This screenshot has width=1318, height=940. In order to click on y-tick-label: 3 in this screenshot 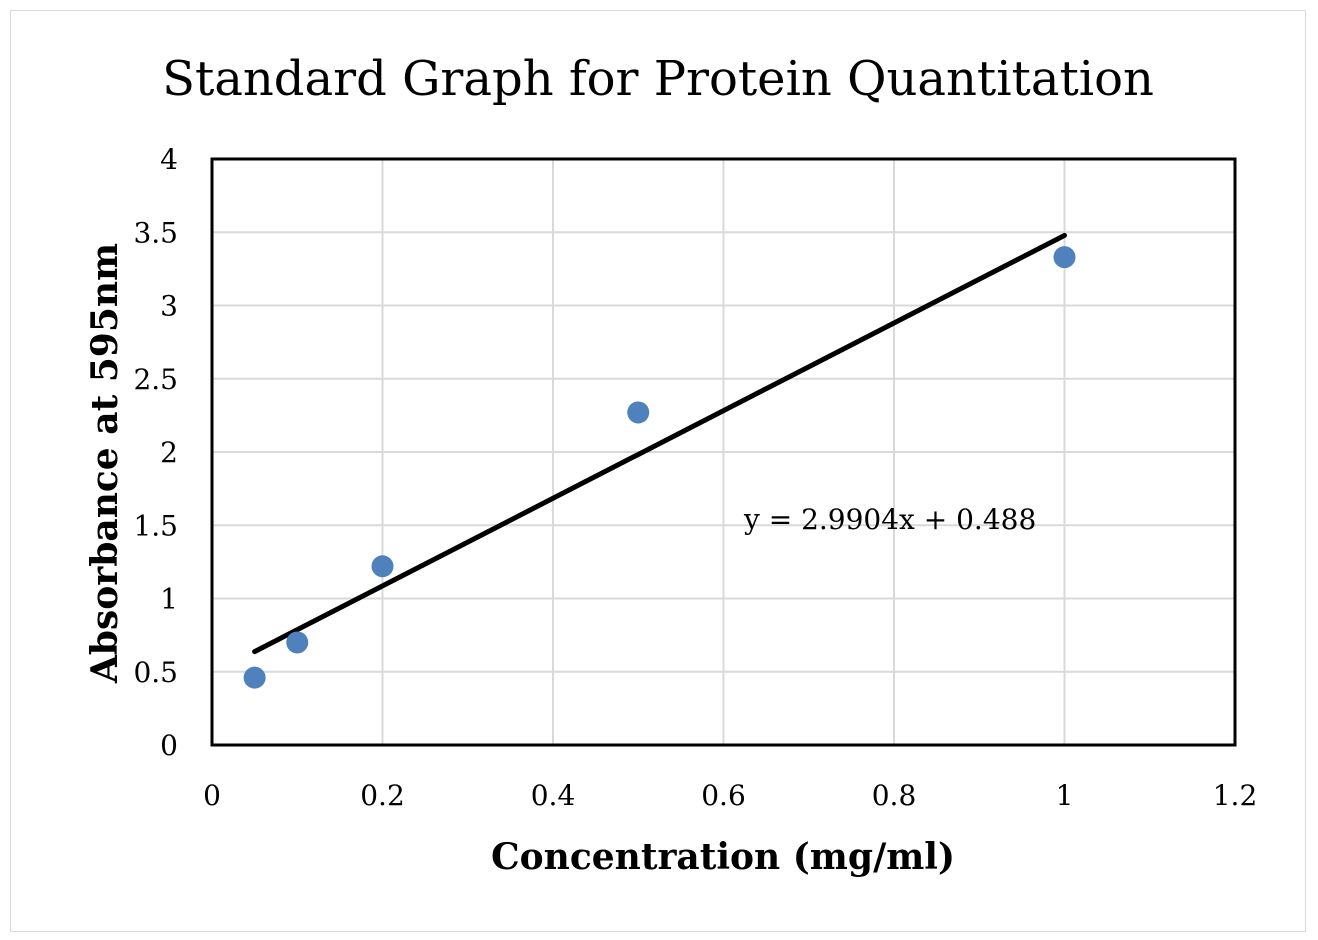, I will do `click(169, 306)`.